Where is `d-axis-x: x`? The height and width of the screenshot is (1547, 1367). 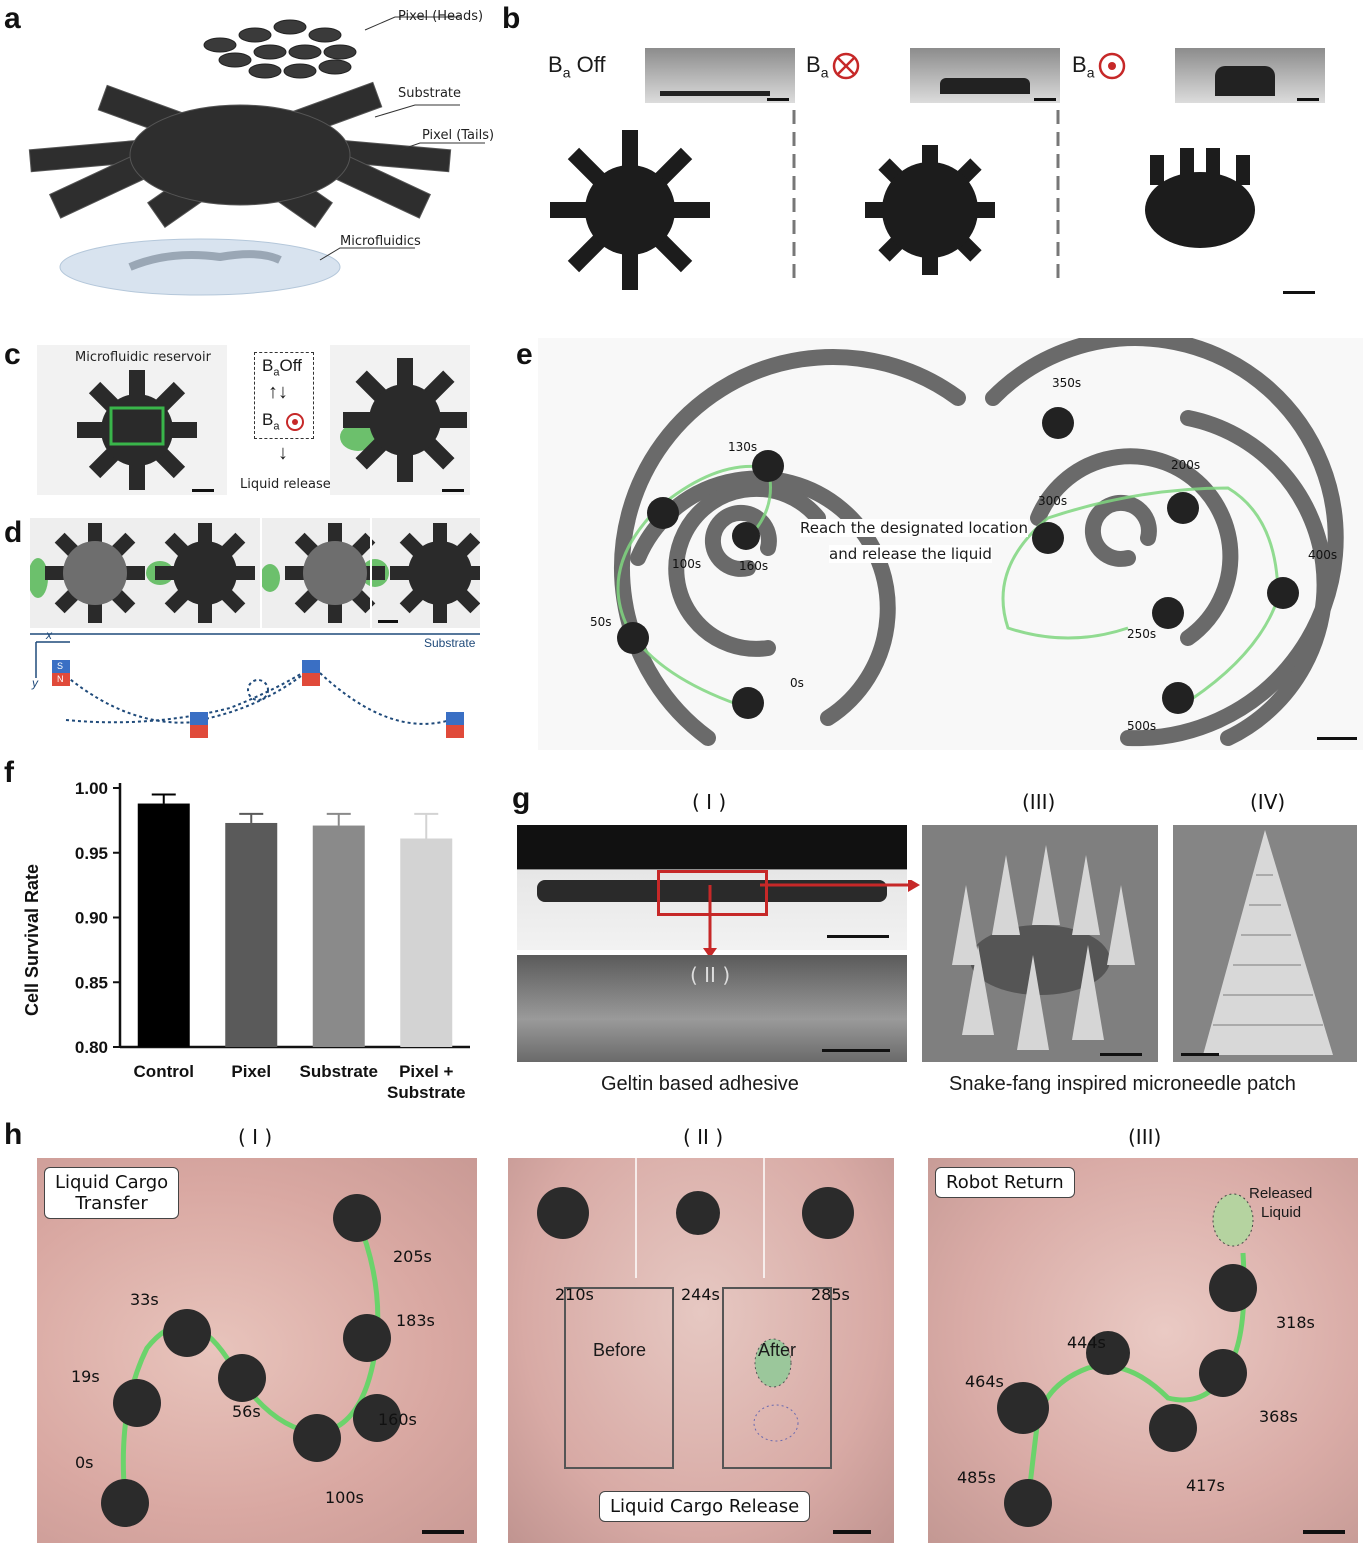
d-axis-x: x is located at coordinates (49, 635).